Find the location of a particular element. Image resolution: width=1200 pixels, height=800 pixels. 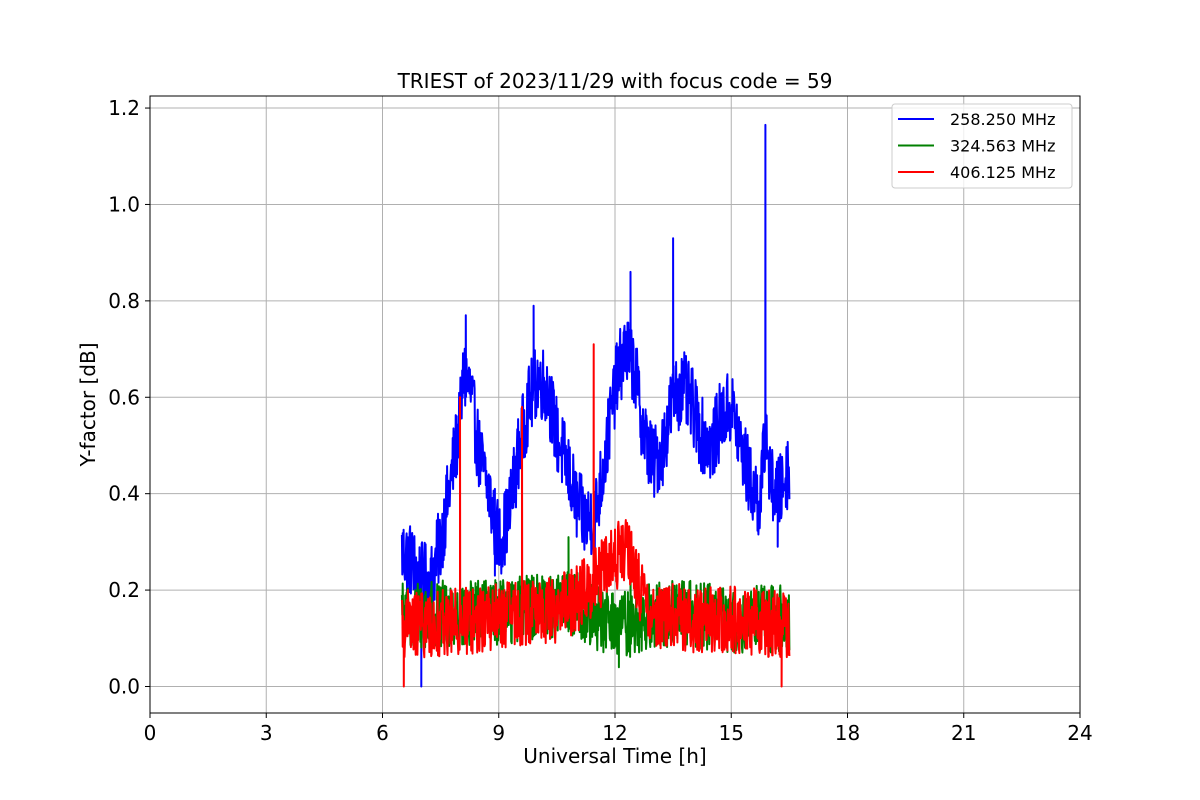

y-tick-label: 0.8 is located at coordinates (124, 301).